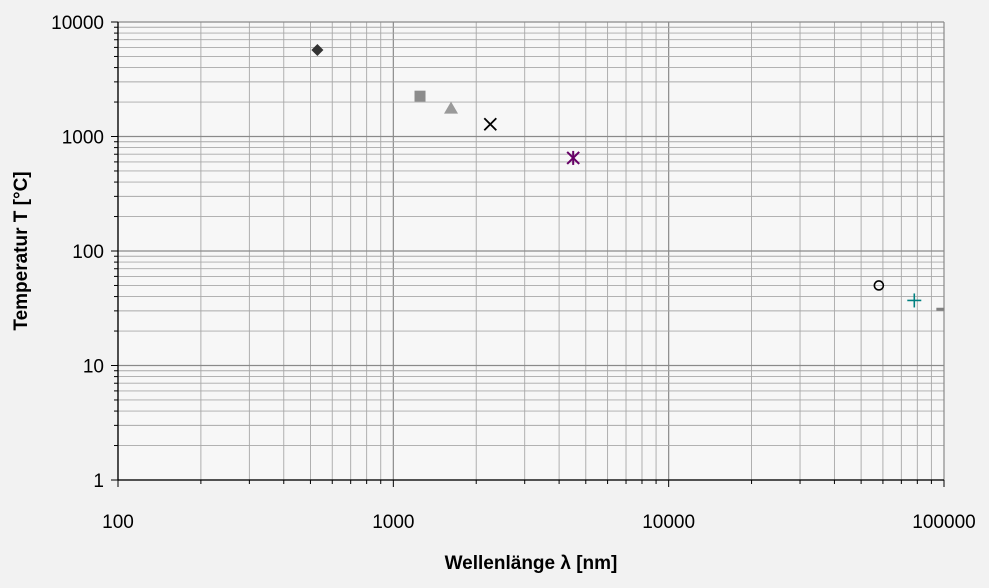  I want to click on x-tick-label: 100, so click(118, 522).